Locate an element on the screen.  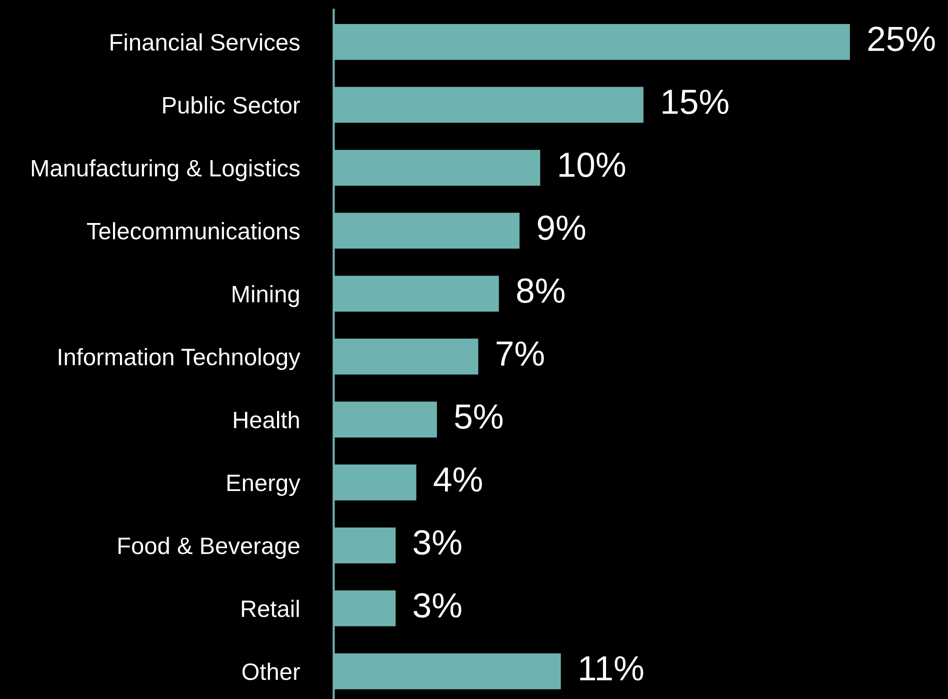
data-label: 10% is located at coordinates (593, 165).